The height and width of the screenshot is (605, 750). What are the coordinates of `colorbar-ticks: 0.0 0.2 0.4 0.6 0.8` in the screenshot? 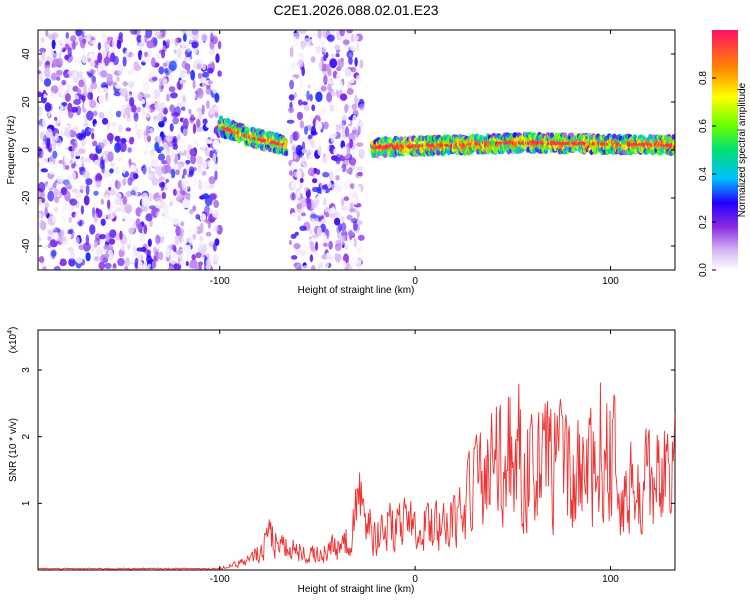 It's located at (707, 174).